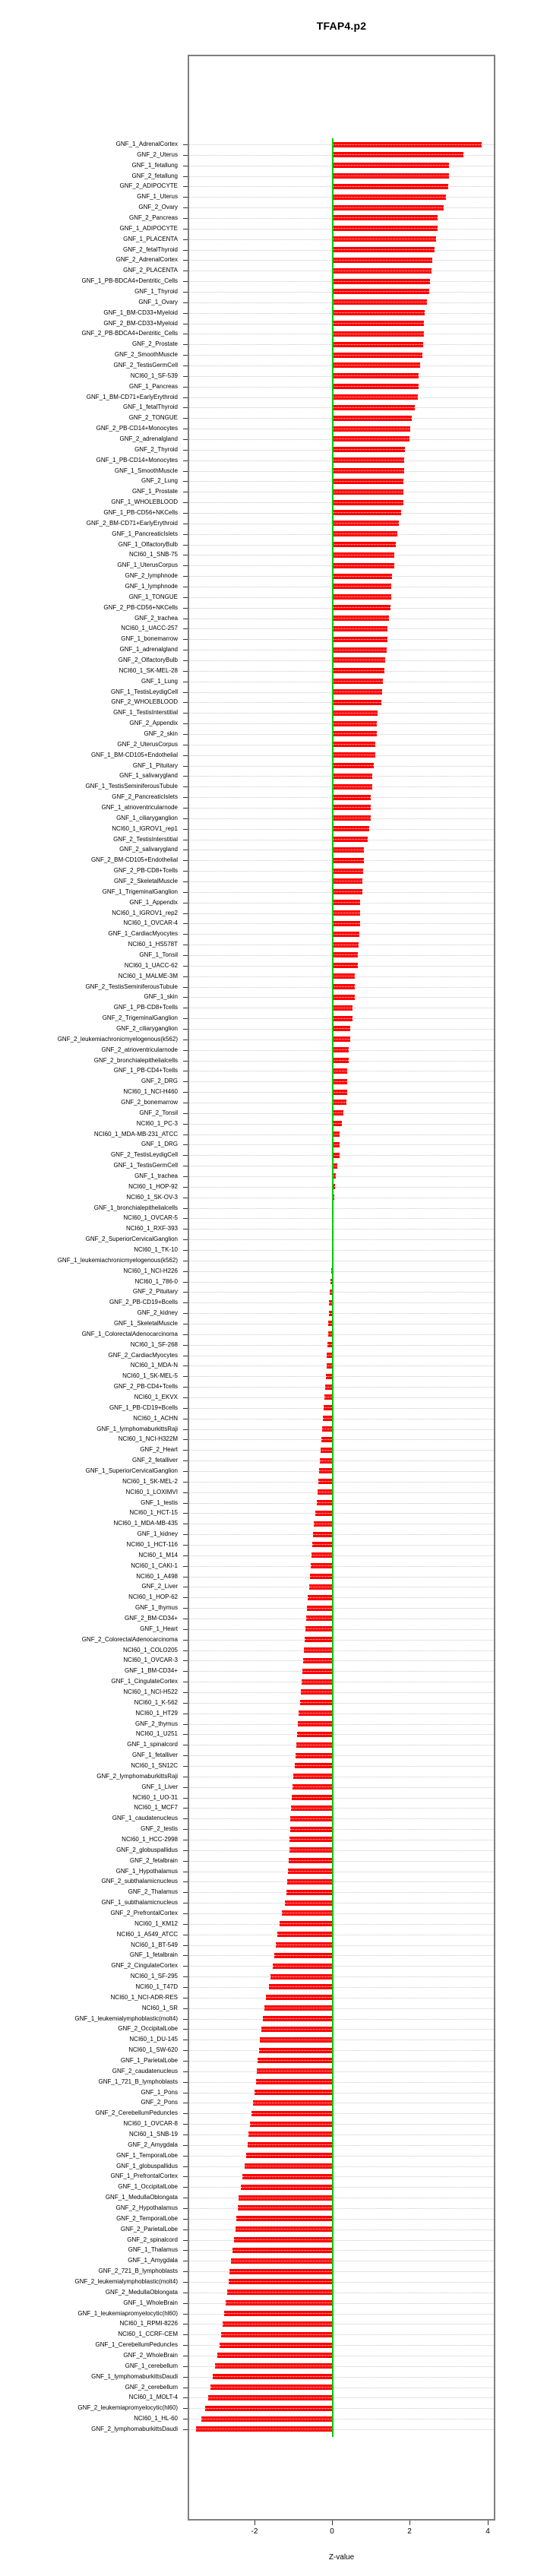 Image resolution: width=547 pixels, height=2576 pixels. What do you see at coordinates (148, 544) in the screenshot?
I see `row-label: GNF_1_OlfactoryBulb` at bounding box center [148, 544].